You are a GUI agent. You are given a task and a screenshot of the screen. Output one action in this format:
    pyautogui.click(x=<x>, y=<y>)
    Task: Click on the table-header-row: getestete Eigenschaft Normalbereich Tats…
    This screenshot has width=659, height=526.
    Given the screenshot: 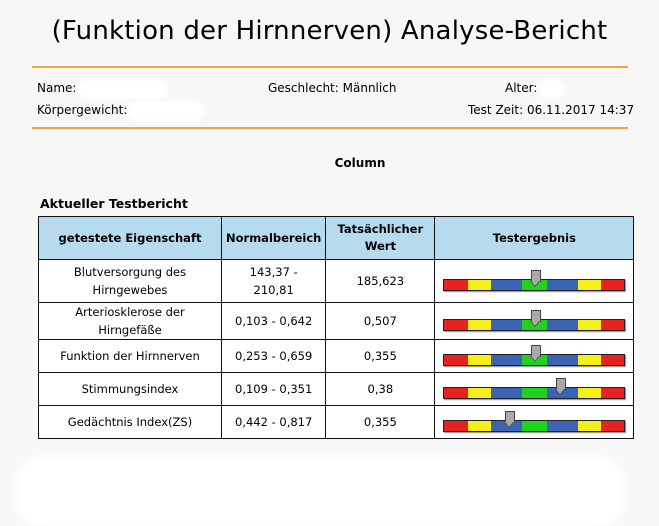 What is the action you would take?
    pyautogui.click(x=336, y=238)
    